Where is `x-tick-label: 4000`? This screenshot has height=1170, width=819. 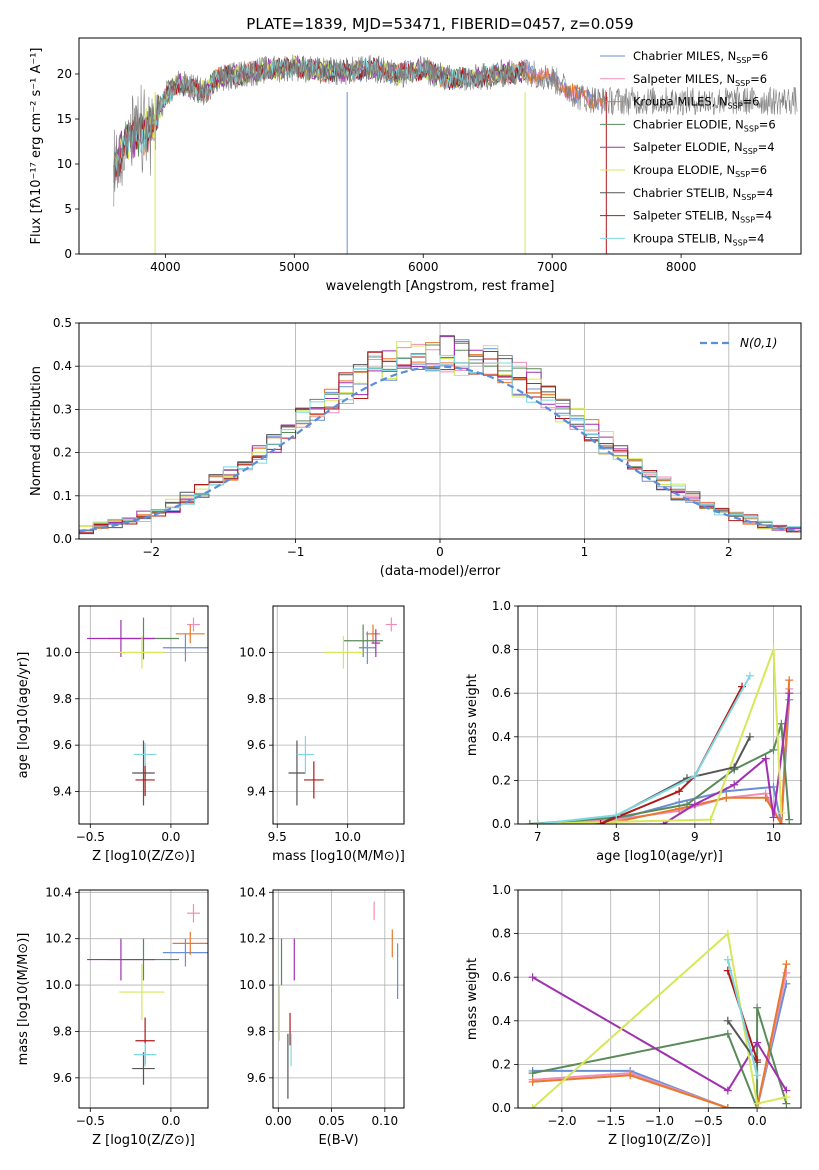 x-tick-label: 4000 is located at coordinates (165, 267).